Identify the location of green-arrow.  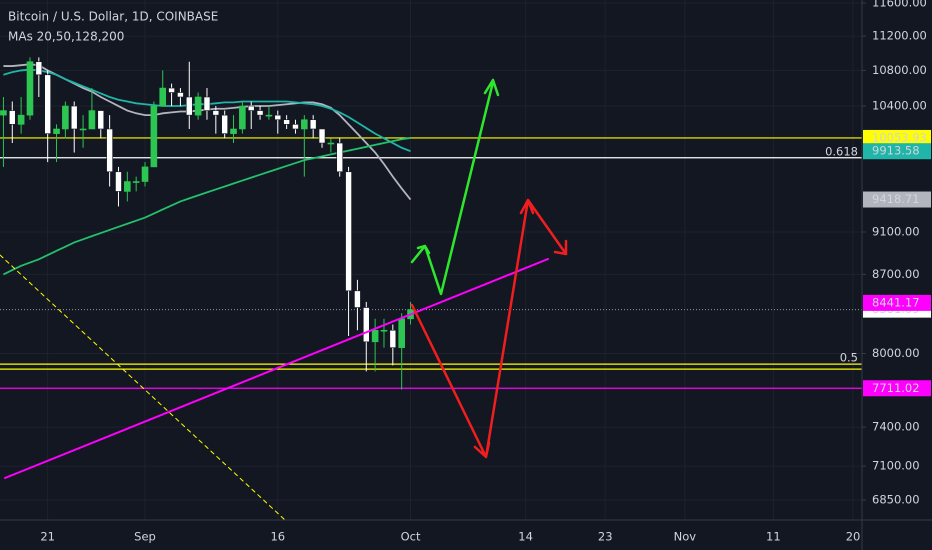
(455, 187).